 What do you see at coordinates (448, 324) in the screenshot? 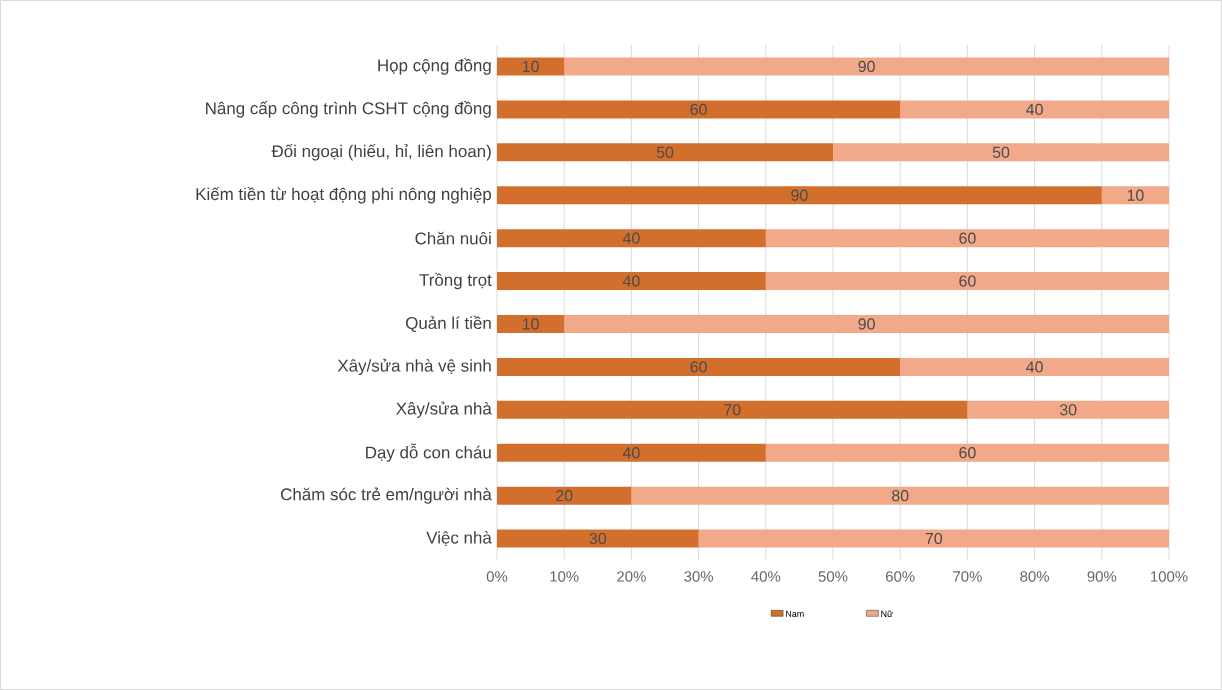
I see `y-tick-label: Quản lí tiền` at bounding box center [448, 324].